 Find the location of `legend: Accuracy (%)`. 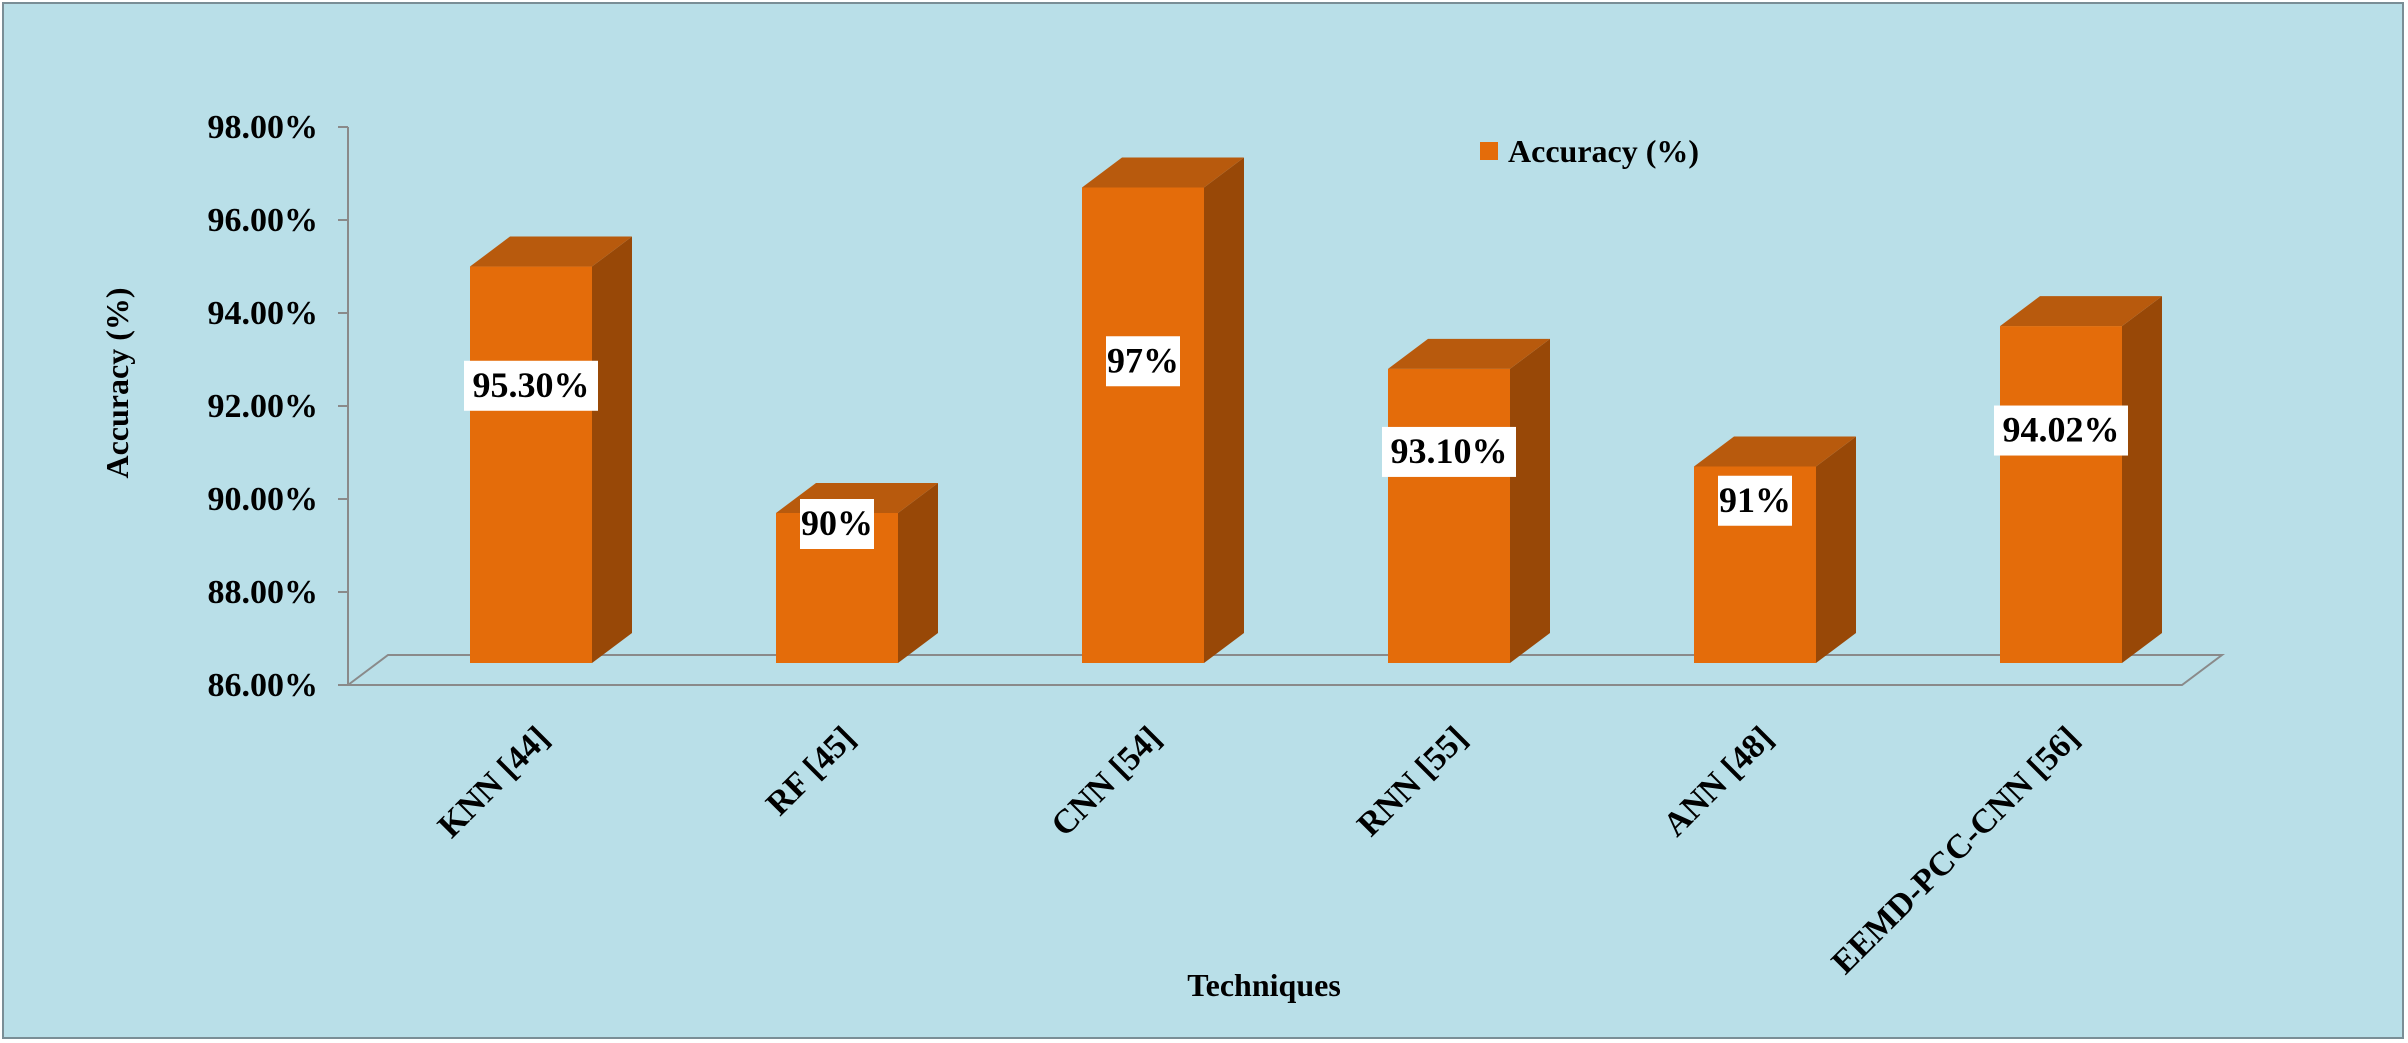

legend: Accuracy (%) is located at coordinates (1589, 151).